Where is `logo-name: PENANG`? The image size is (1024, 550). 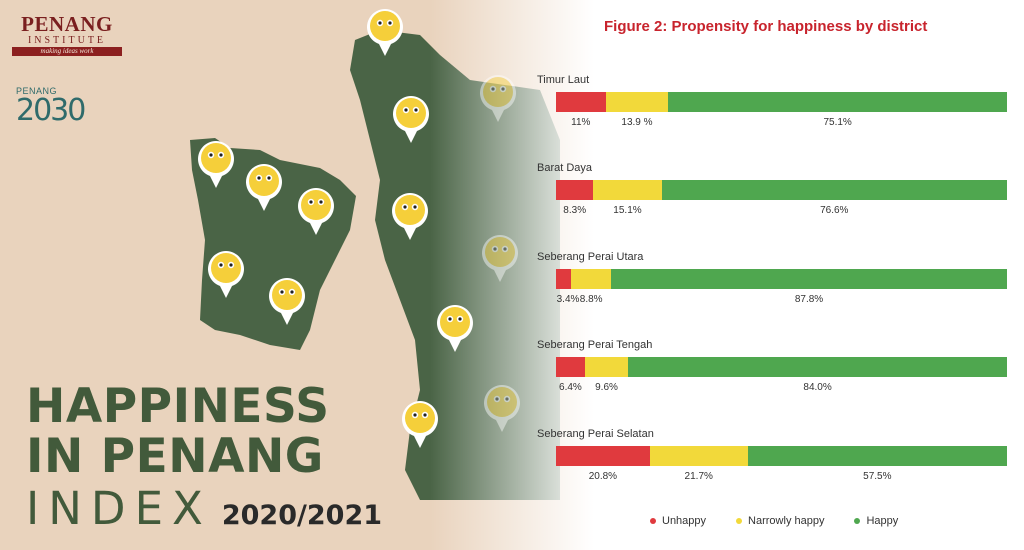
logo-name: PENANG is located at coordinates (67, 24).